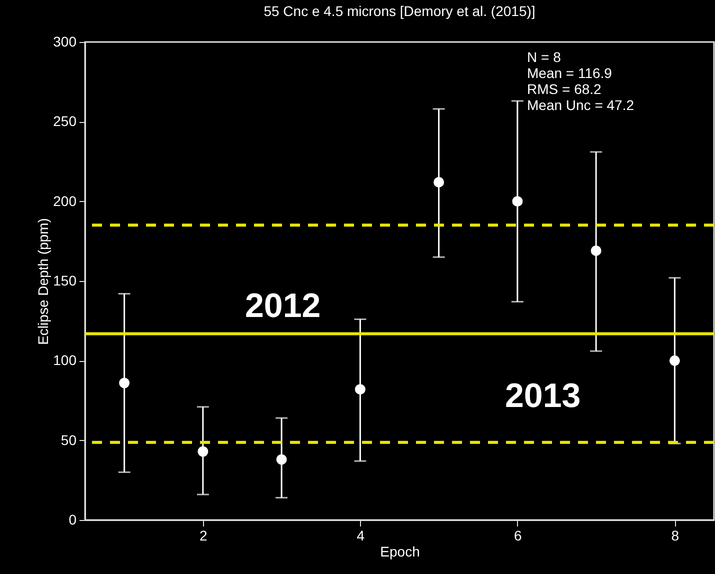 This screenshot has height=574, width=715. What do you see at coordinates (544, 57) in the screenshot?
I see `annotation: N = 8` at bounding box center [544, 57].